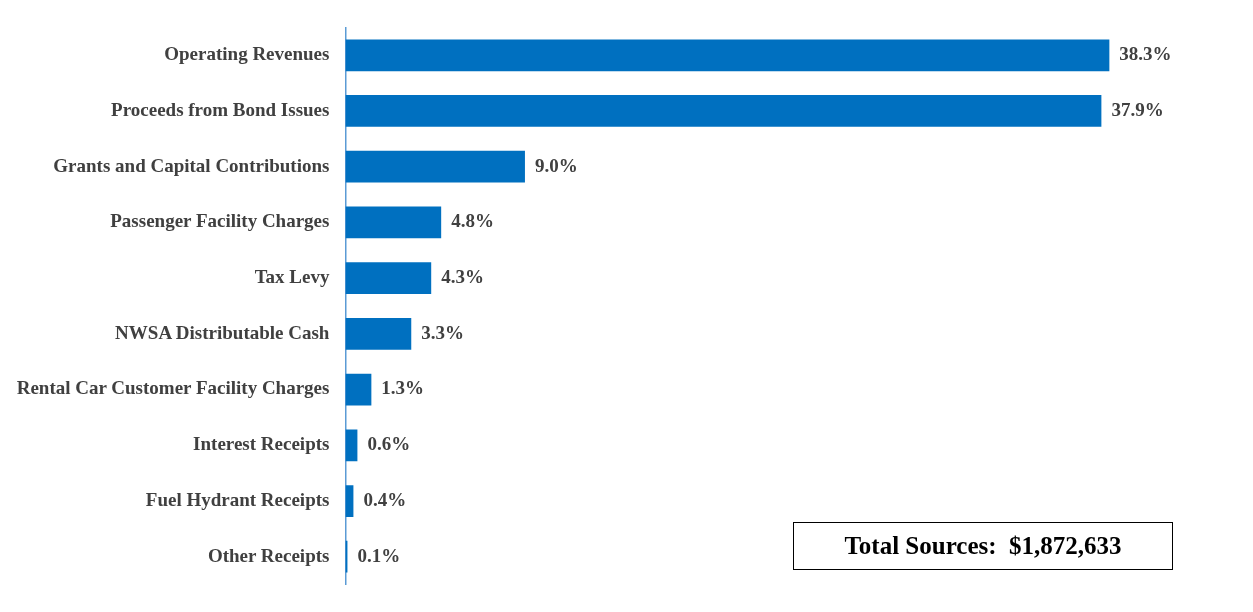 The width and height of the screenshot is (1253, 612). Describe the element at coordinates (237, 499) in the screenshot. I see `y-tick-label: Fuel Hydrant Receipts` at that location.